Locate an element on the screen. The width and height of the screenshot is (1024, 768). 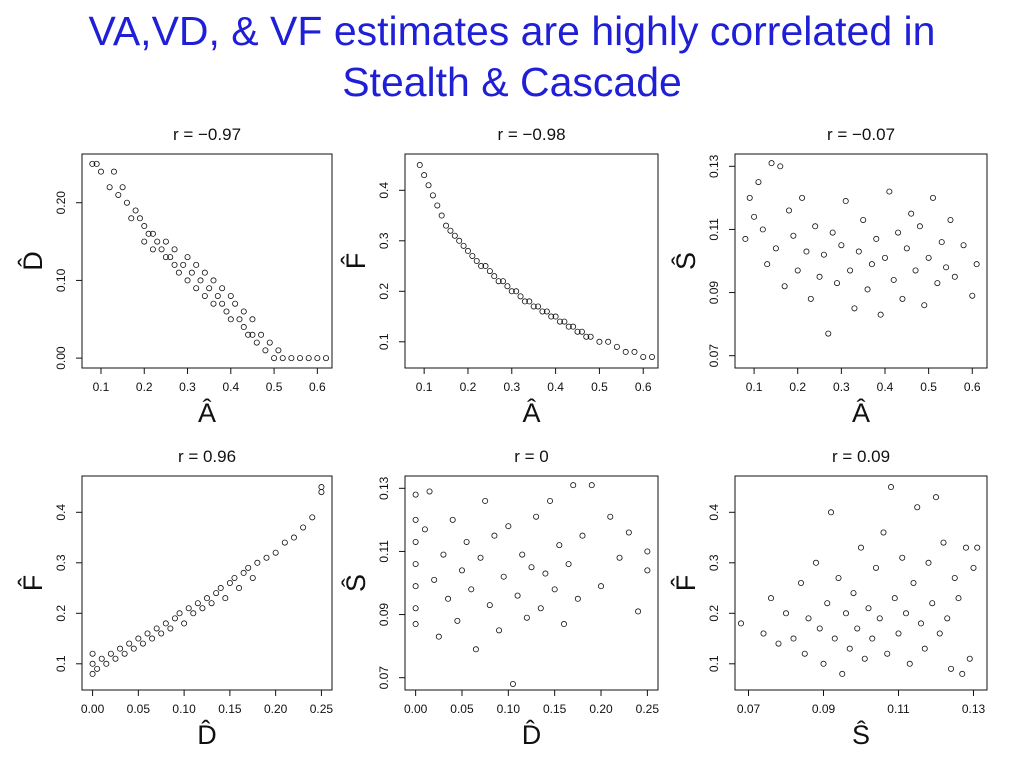
y-tick-label: 0.13 is located at coordinates (714, 166).